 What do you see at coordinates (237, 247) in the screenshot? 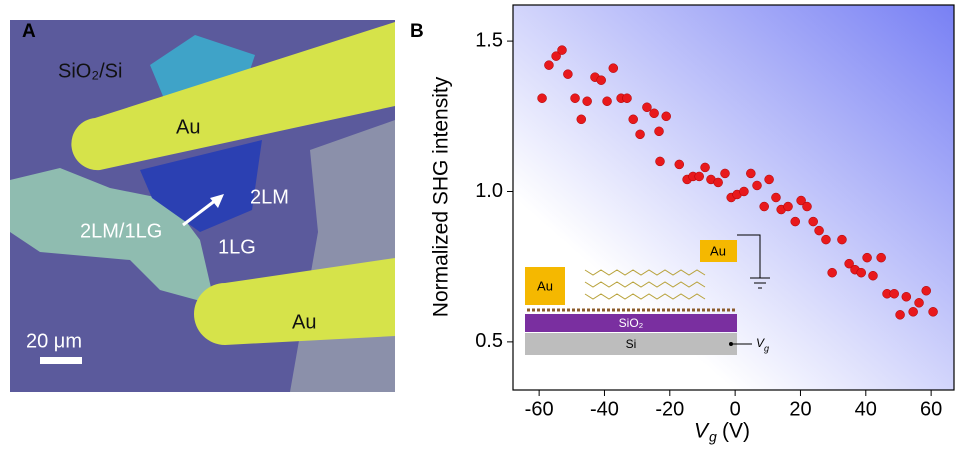
I see `label: 1LG` at bounding box center [237, 247].